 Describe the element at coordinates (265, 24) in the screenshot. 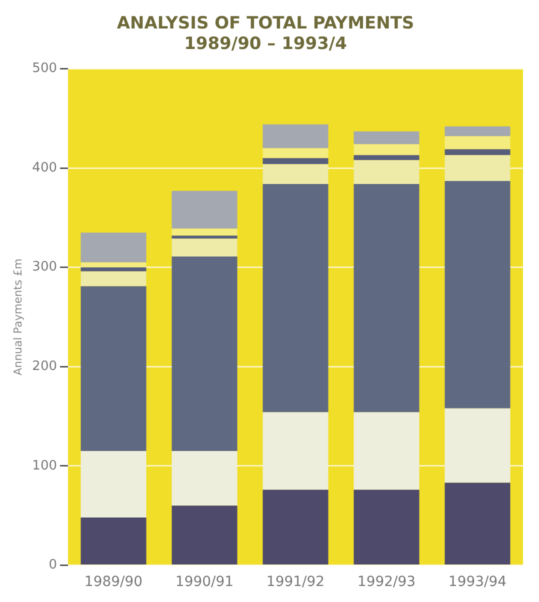

I see `text: ANALYSIS OF TOTAL PAYMENTS` at that location.